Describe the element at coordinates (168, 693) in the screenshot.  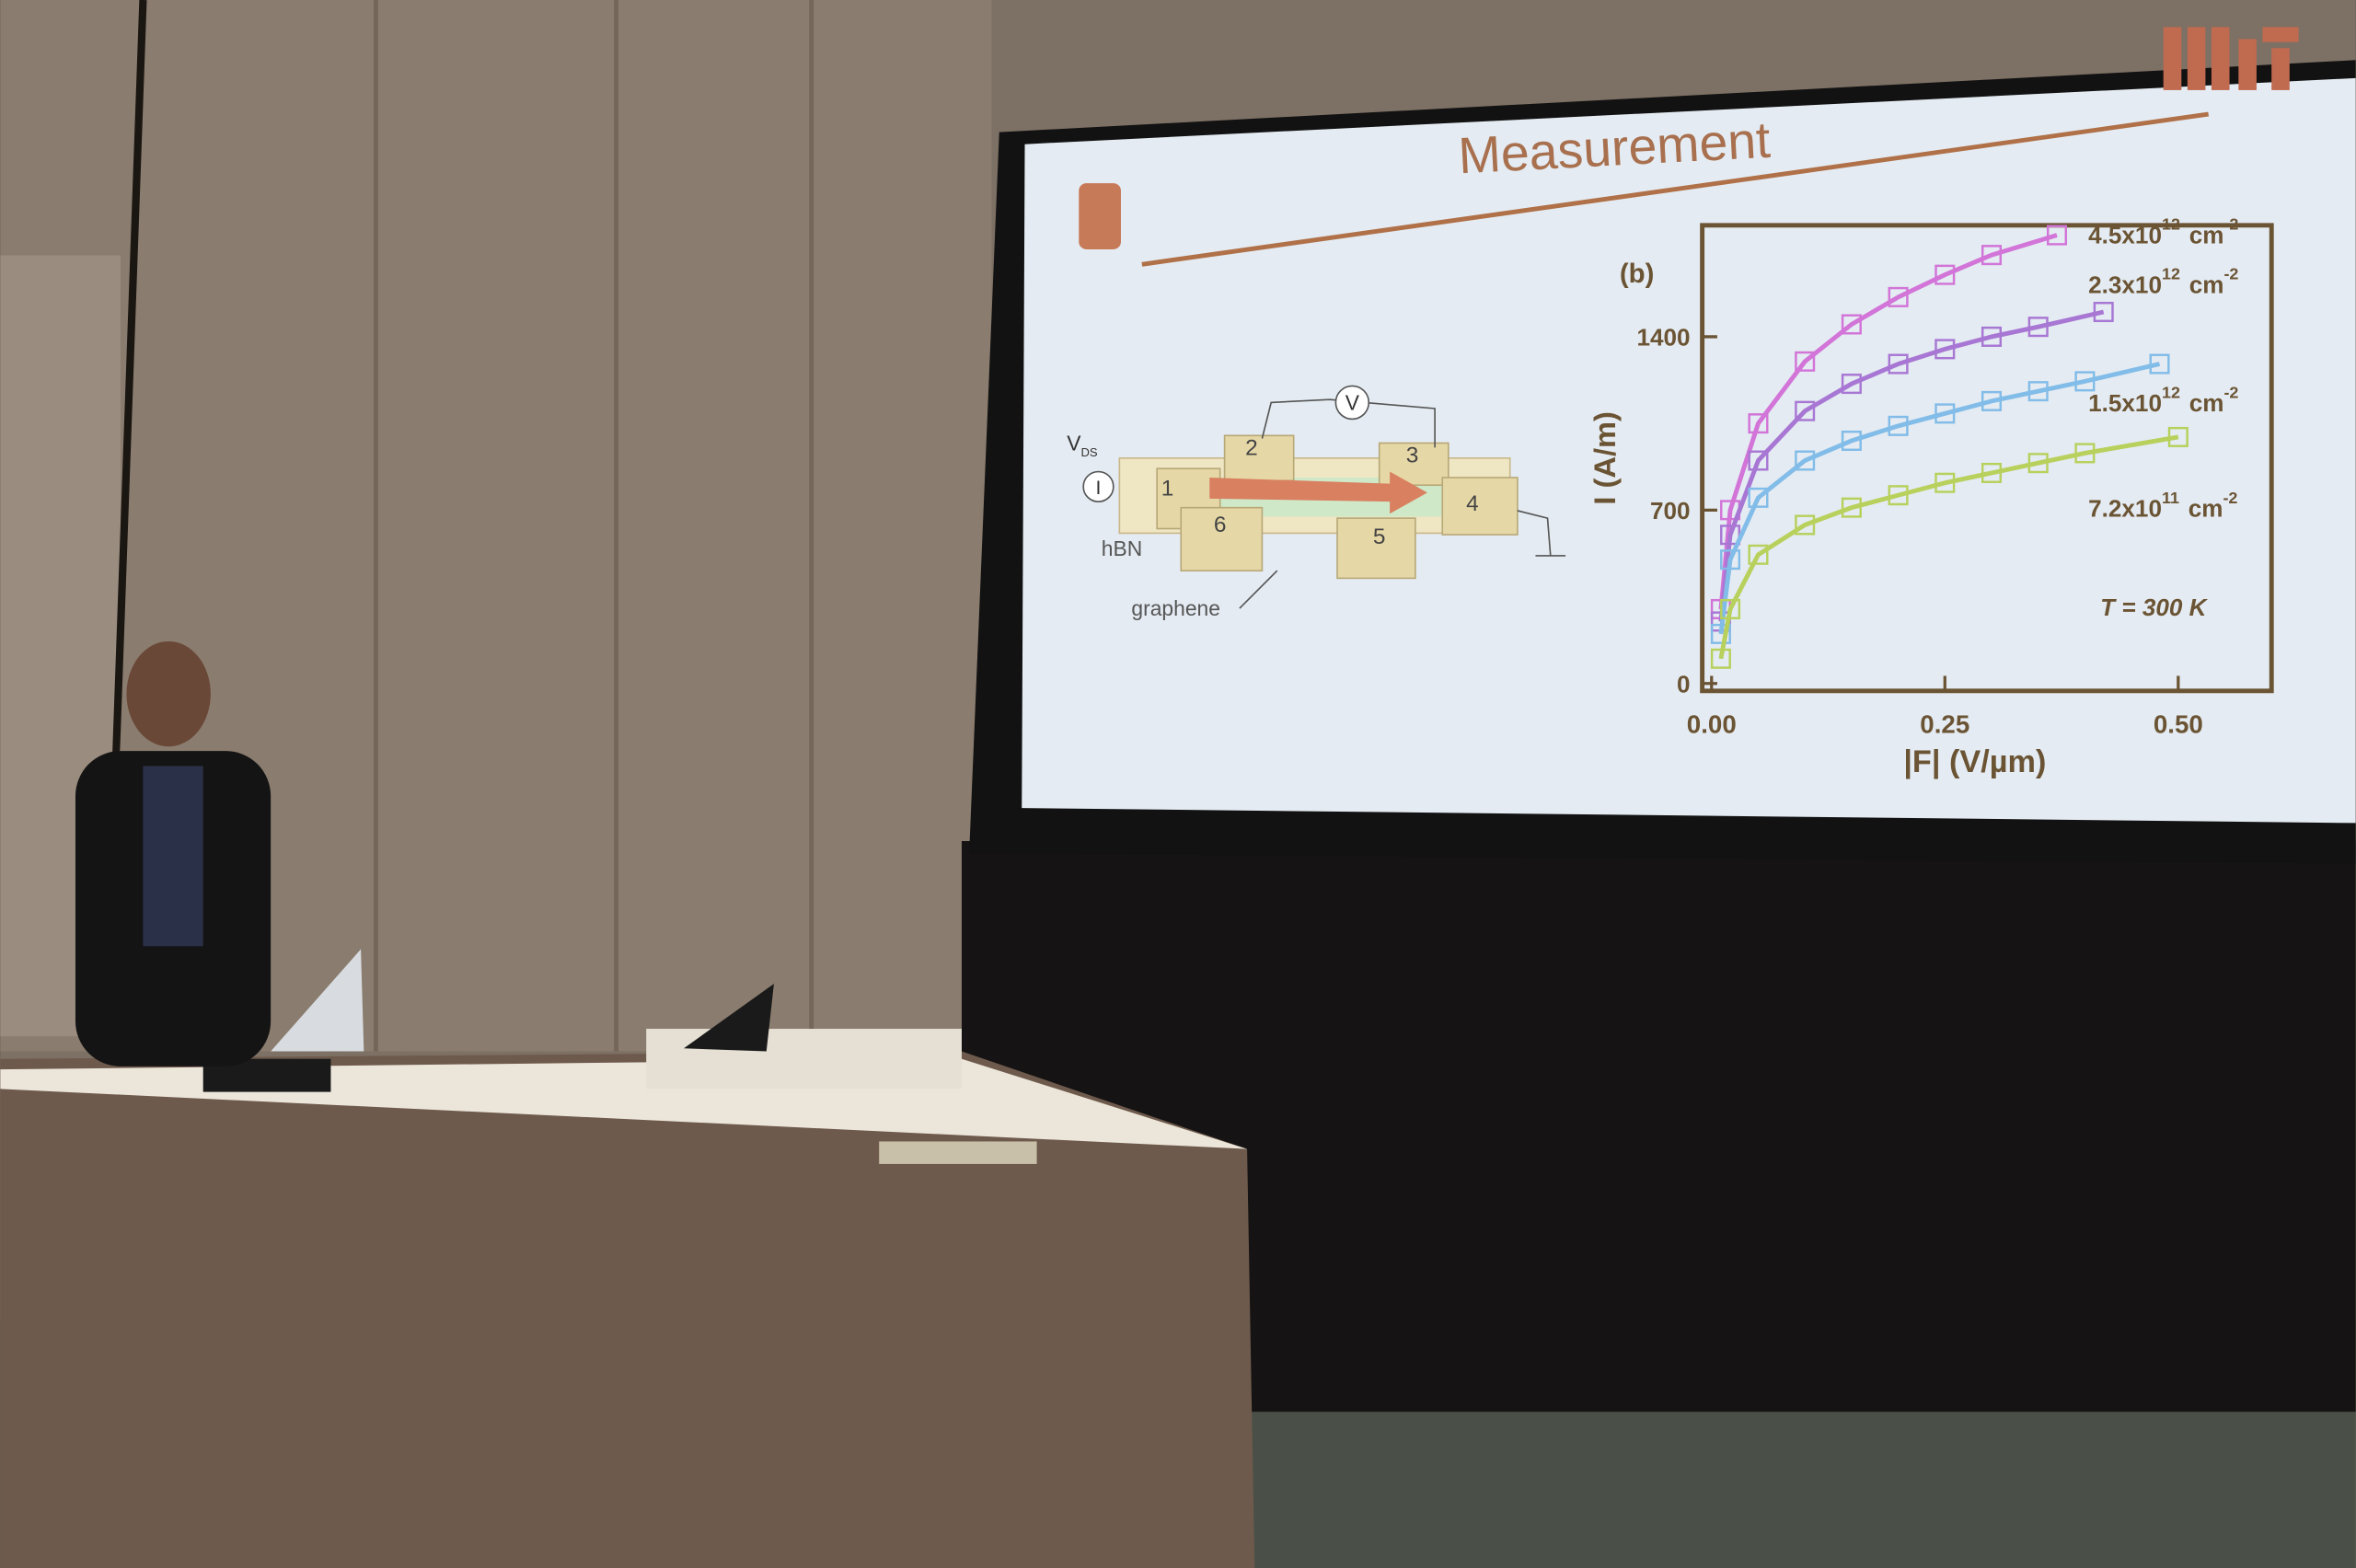
I see `head` at that location.